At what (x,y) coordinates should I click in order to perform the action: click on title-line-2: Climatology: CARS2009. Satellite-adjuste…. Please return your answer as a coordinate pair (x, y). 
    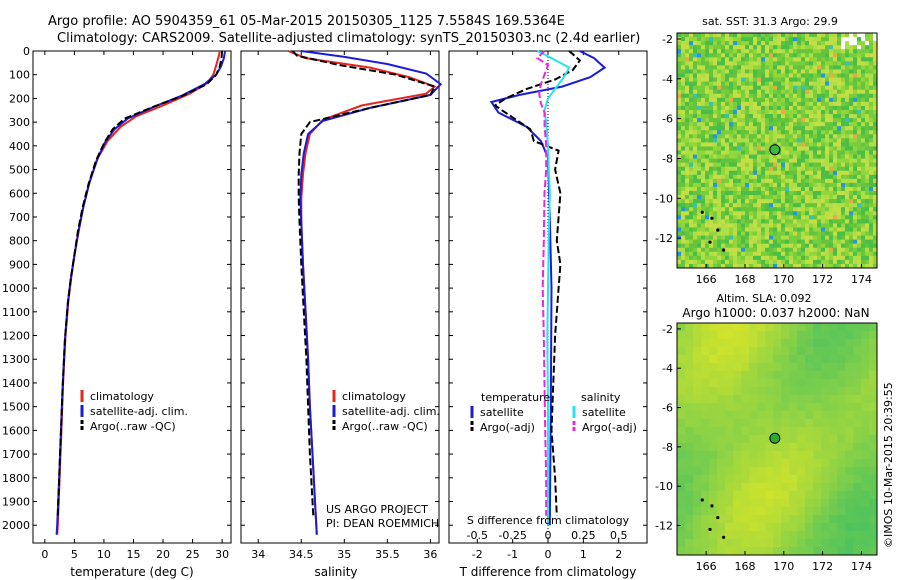
    Looking at the image, I should click on (348, 38).